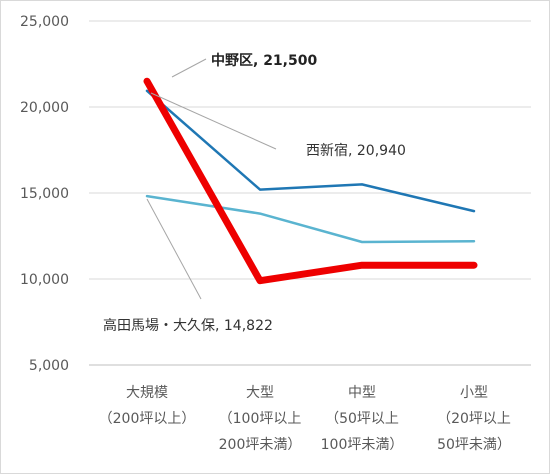 The image size is (550, 474). Describe the element at coordinates (264, 60) in the screenshot. I see `data-label: 中野区, 21,500` at that location.